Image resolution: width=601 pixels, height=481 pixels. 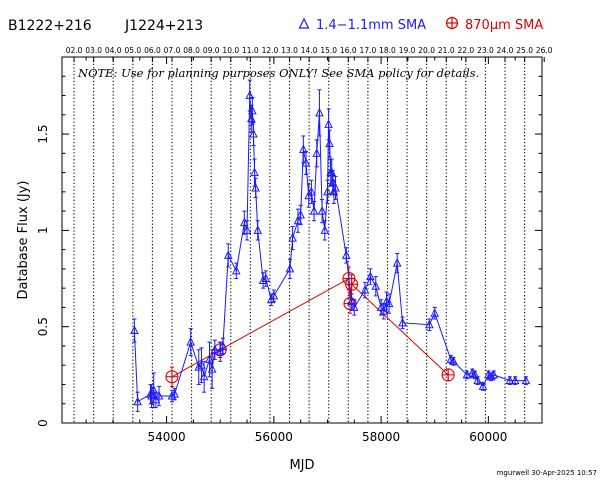 What do you see at coordinates (93, 50) in the screenshot?
I see `top-axis-label: 03.0` at bounding box center [93, 50].